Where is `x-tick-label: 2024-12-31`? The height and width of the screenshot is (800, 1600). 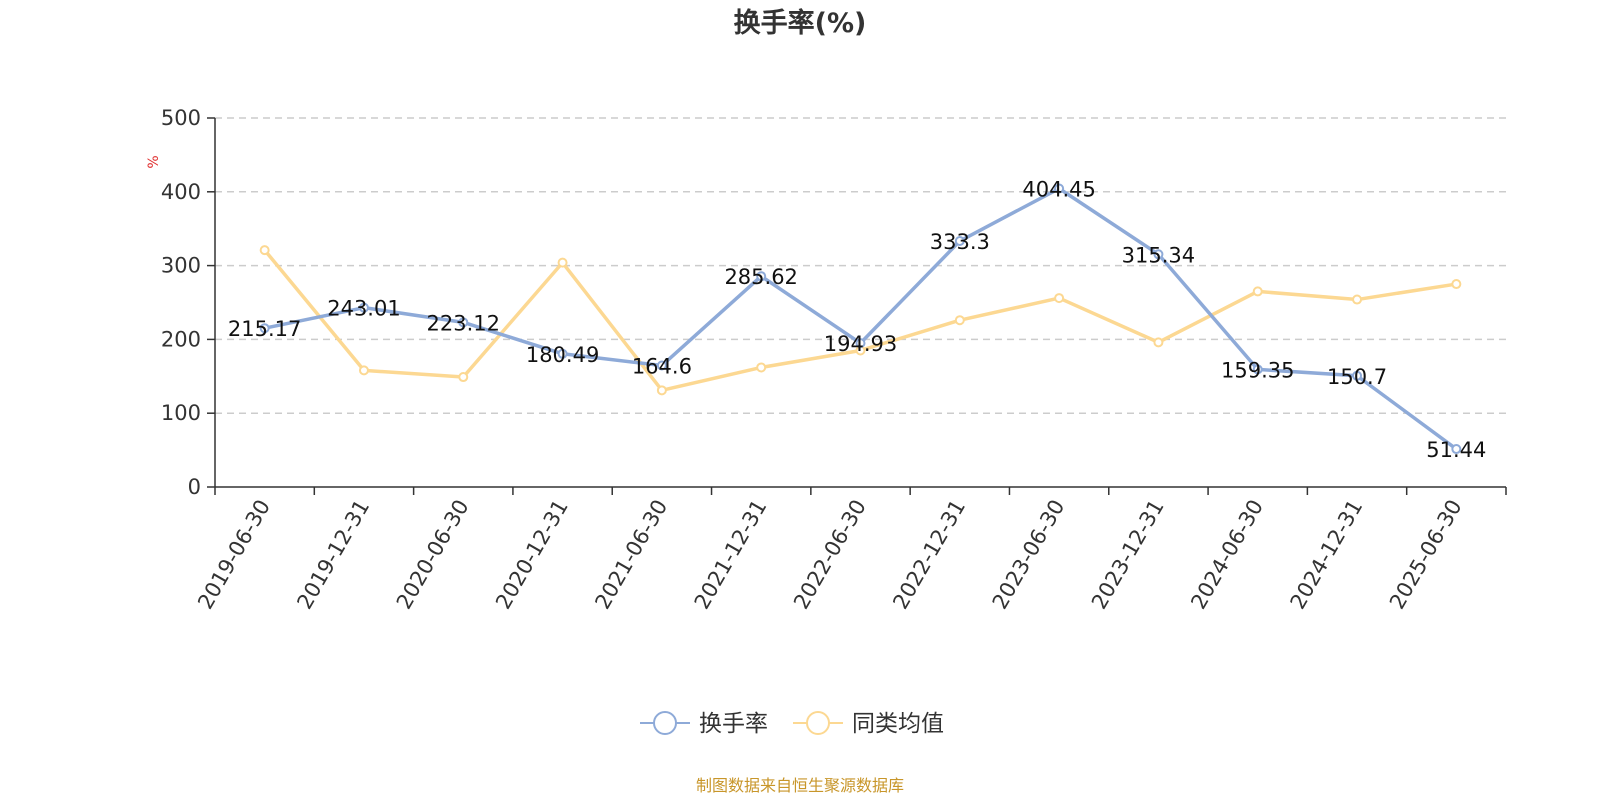 x-tick-label: 2024-12-31 is located at coordinates (1327, 555).